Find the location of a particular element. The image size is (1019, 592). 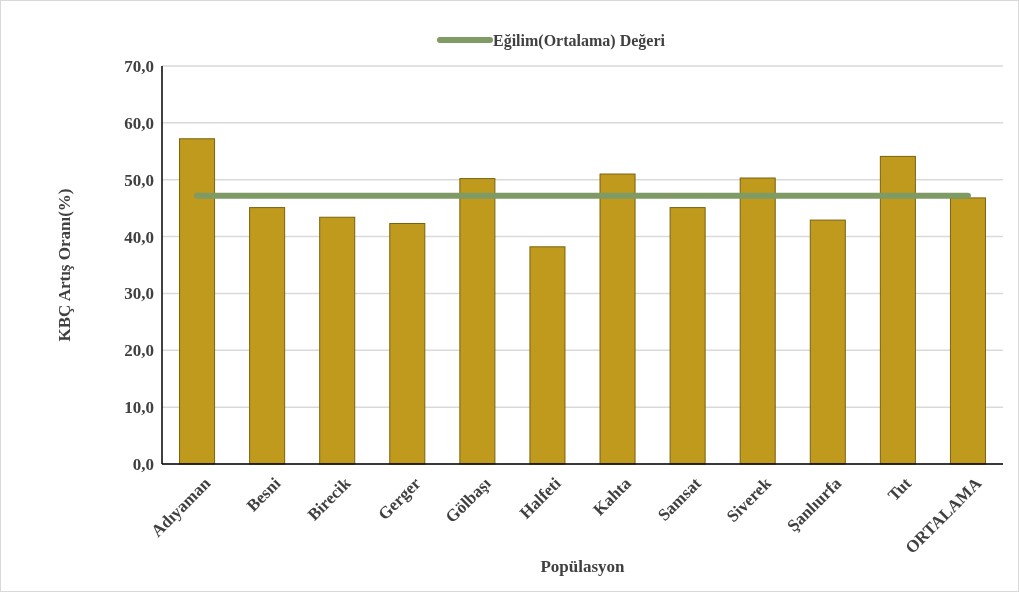

y-tick-label: 20,0 is located at coordinates (139, 351).